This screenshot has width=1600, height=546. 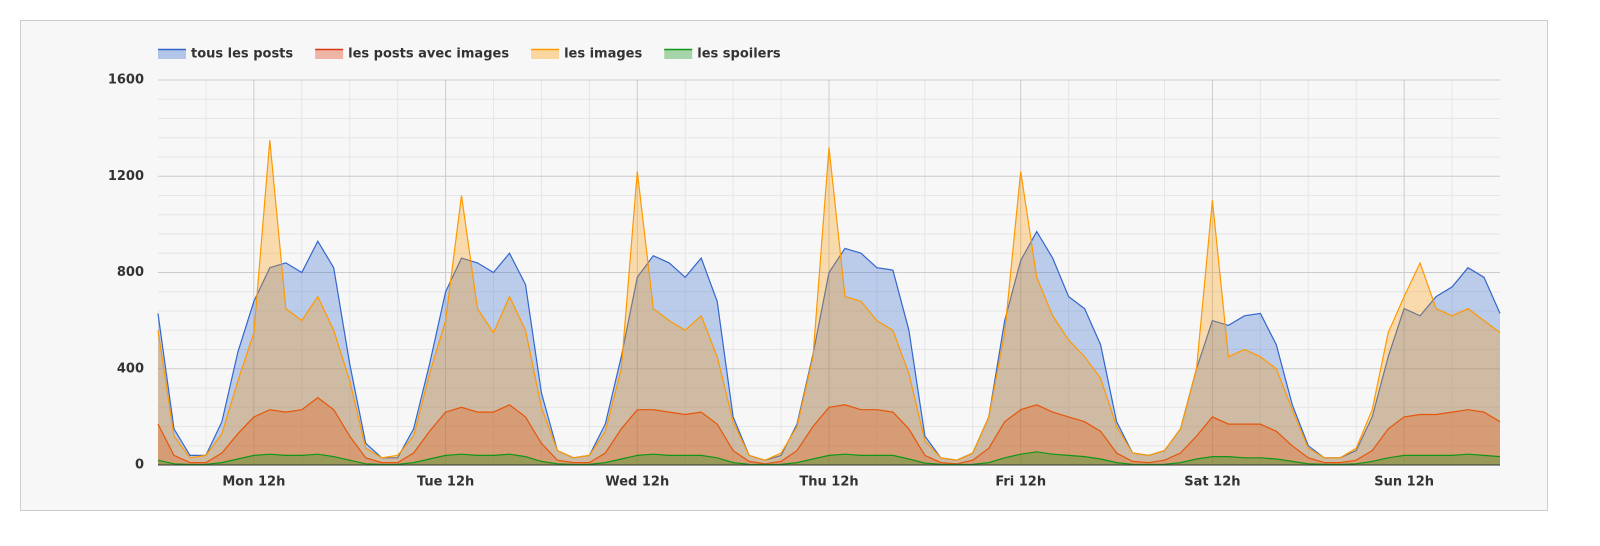 I want to click on x-tick-label: Mon 12h, so click(x=253, y=482).